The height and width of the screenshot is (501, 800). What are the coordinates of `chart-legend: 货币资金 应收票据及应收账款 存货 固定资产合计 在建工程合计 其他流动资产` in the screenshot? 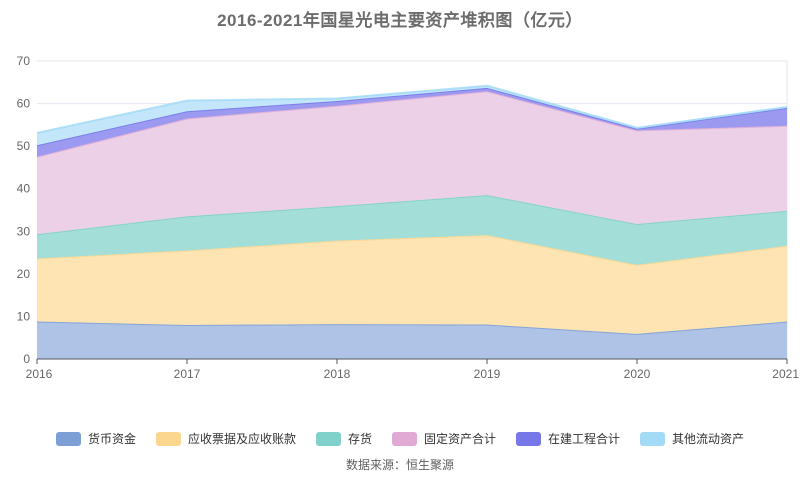 It's located at (400, 438).